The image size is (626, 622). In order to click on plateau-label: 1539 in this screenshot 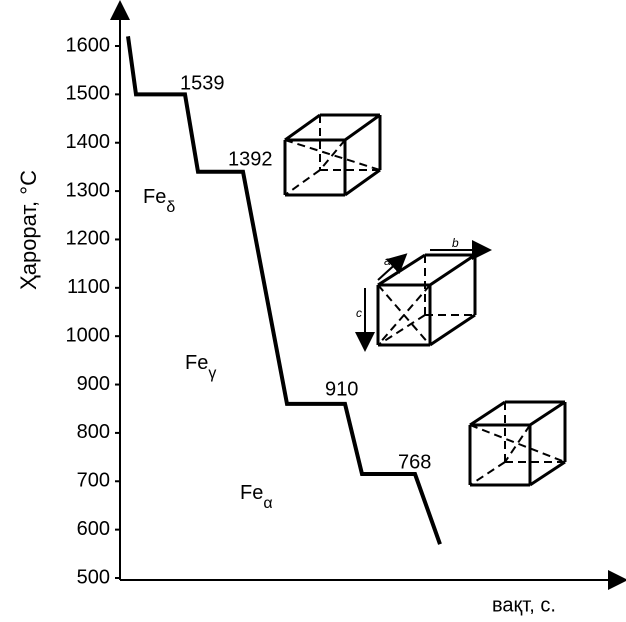, I will do `click(202, 83)`.